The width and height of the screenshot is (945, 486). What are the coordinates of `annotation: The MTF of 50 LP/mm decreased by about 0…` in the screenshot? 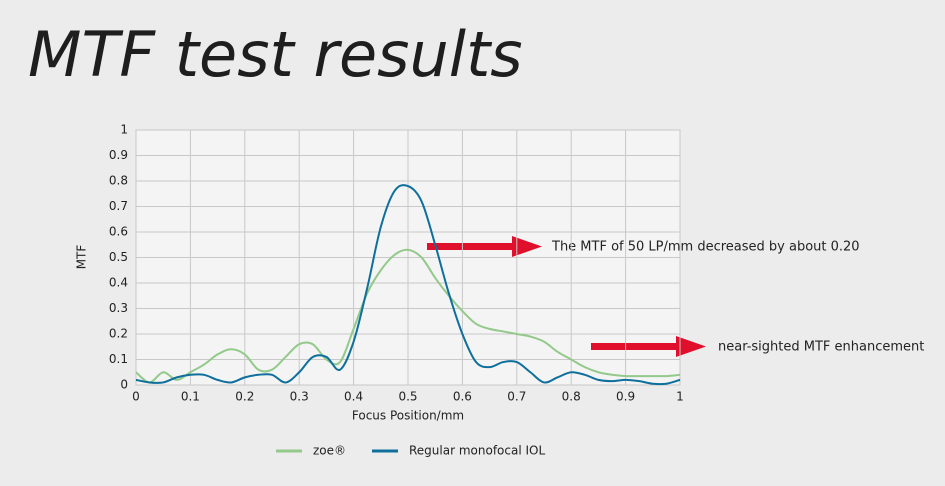 It's located at (705, 247).